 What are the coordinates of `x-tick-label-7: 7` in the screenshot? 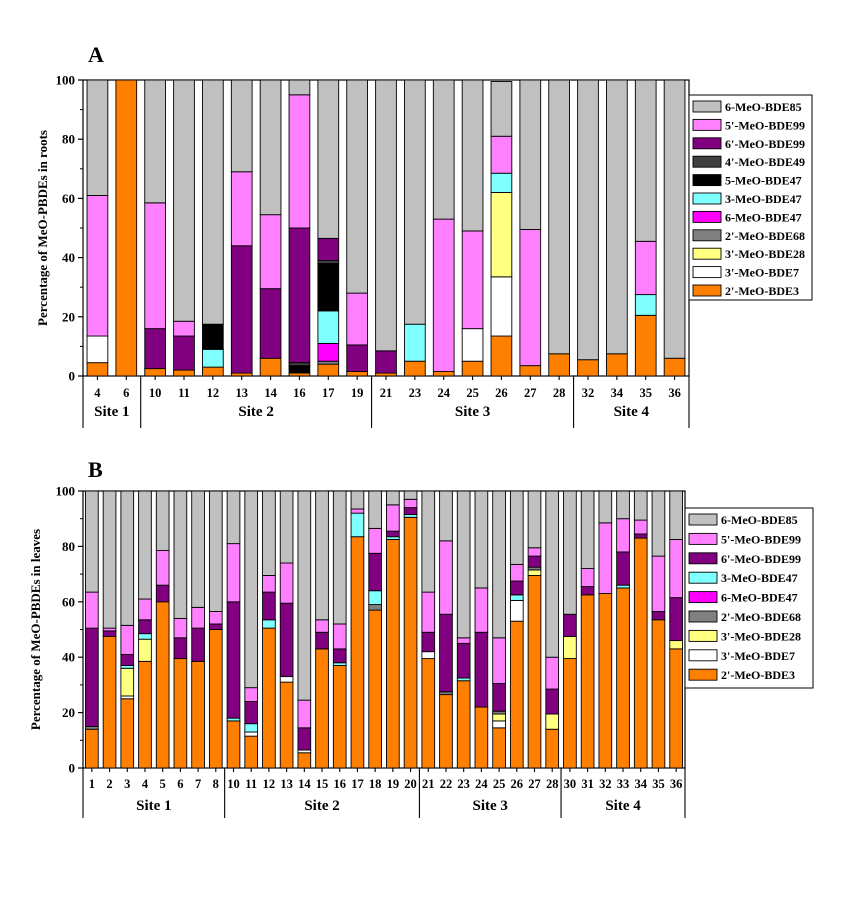 It's located at (198, 784).